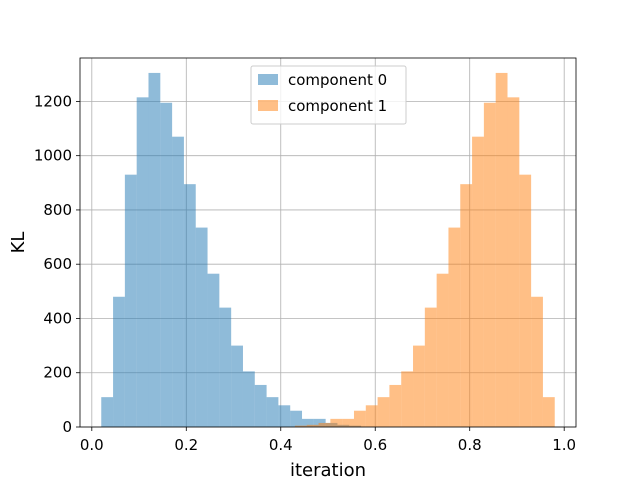  I want to click on y-axis-label: KL, so click(18, 243).